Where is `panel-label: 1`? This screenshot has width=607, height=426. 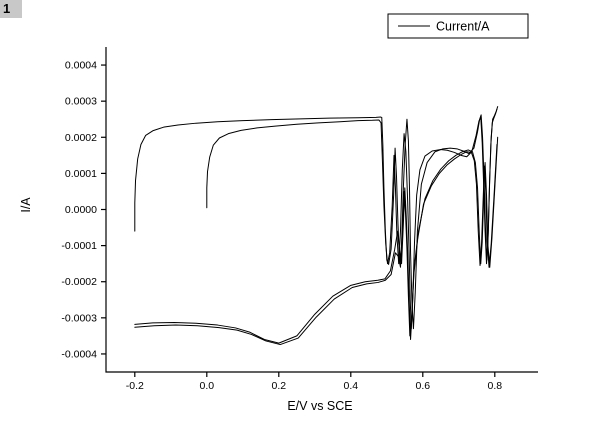 panel-label: 1 is located at coordinates (11, 9).